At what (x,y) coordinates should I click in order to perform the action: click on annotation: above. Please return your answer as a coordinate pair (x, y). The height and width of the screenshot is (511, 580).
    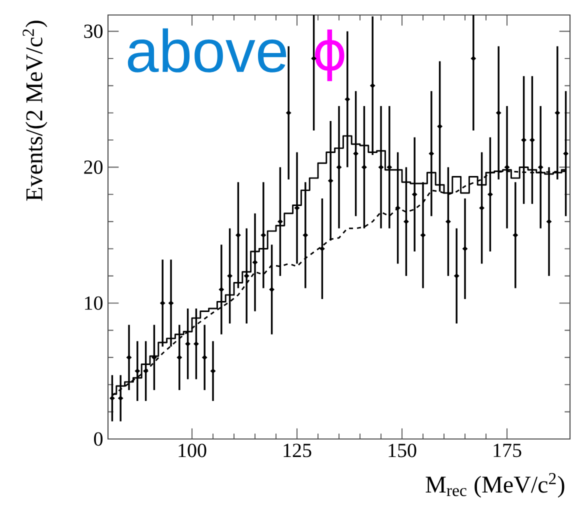
    Looking at the image, I should click on (207, 50).